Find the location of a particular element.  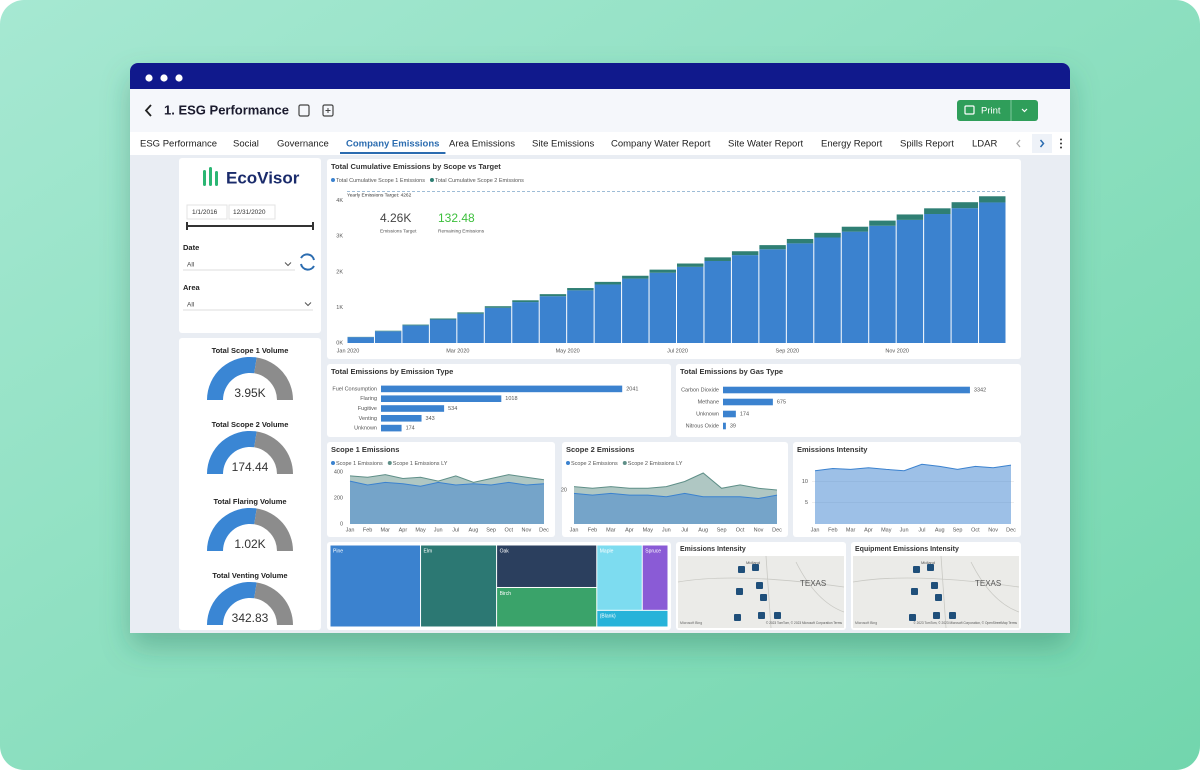

value-label: 39 is located at coordinates (733, 426).